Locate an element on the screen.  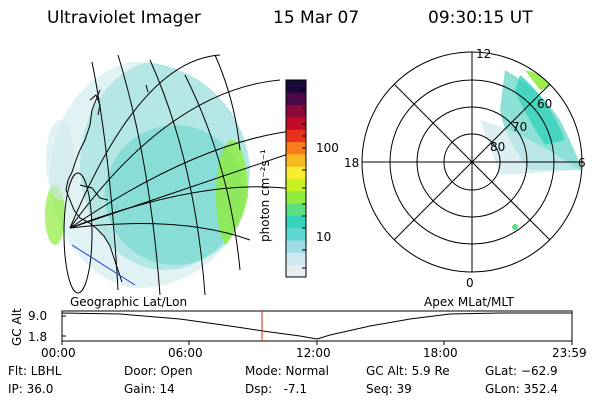
timeline-plot is located at coordinates (317, 327).